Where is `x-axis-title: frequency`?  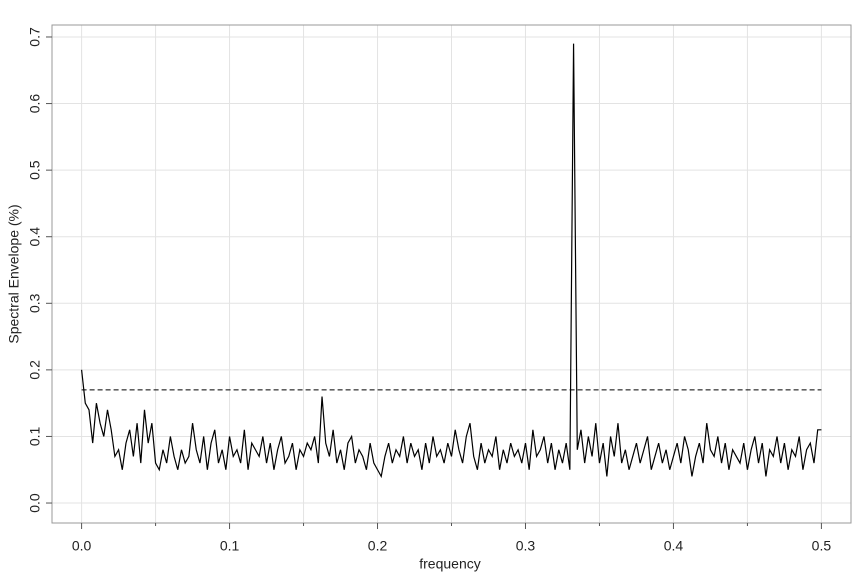
x-axis-title: frequency is located at coordinates (449, 564).